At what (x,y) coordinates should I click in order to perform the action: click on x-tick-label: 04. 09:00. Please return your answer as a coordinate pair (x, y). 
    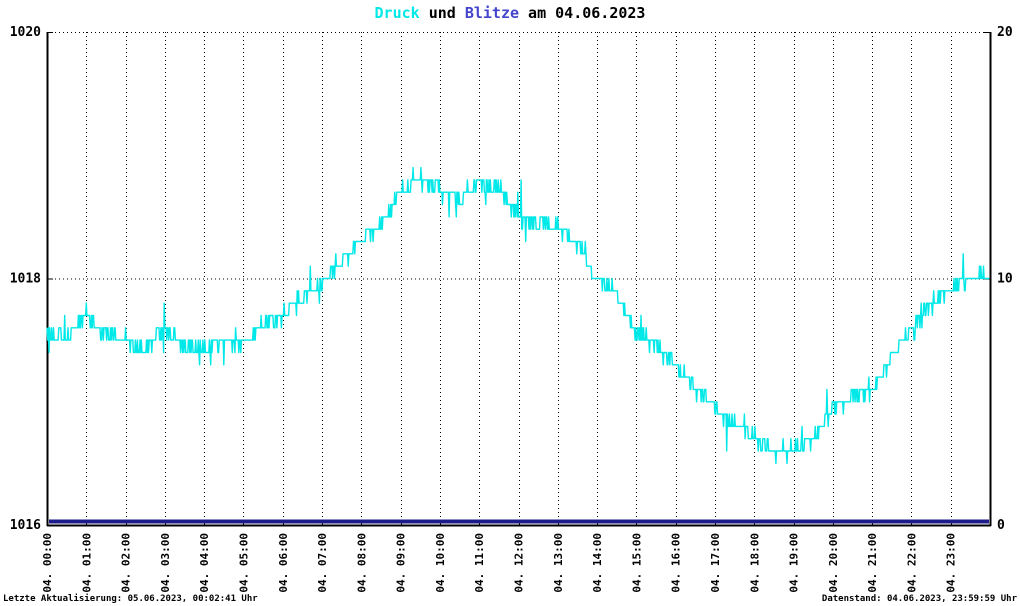
    Looking at the image, I should click on (401, 563).